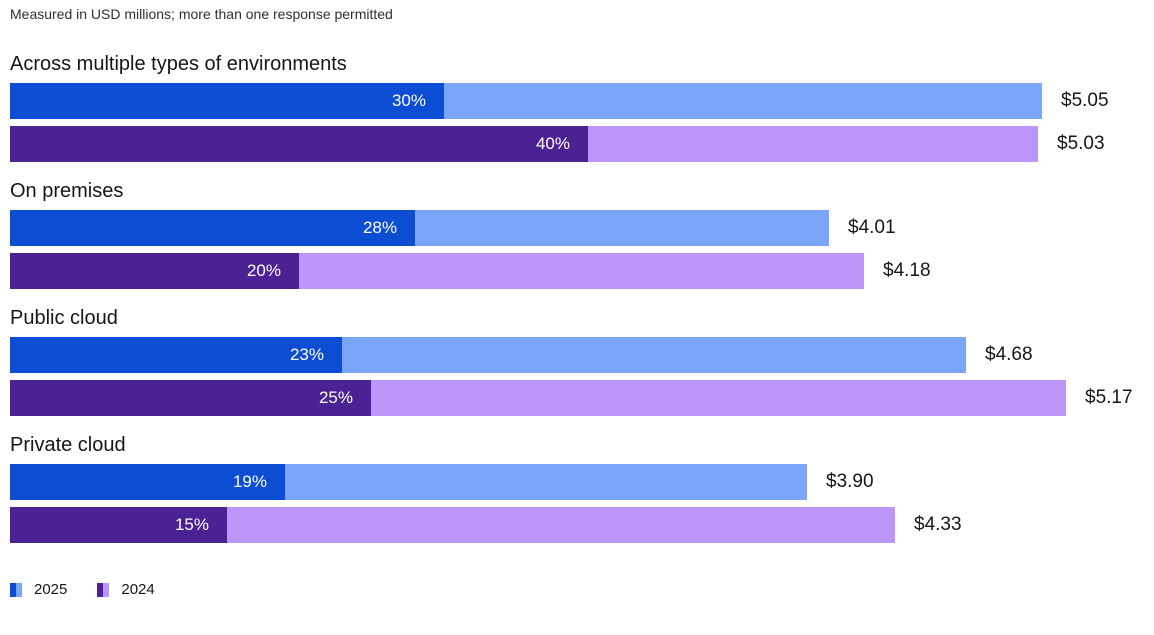 This screenshot has width=1154, height=635. I want to click on value-label: $3.90, so click(850, 481).